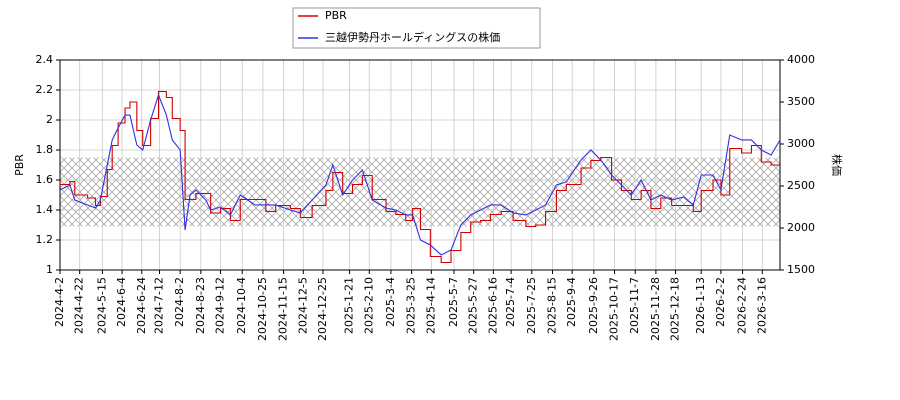  What do you see at coordinates (430, 305) in the screenshot?
I see `x-tick-label: 2025-4-14` at bounding box center [430, 305].